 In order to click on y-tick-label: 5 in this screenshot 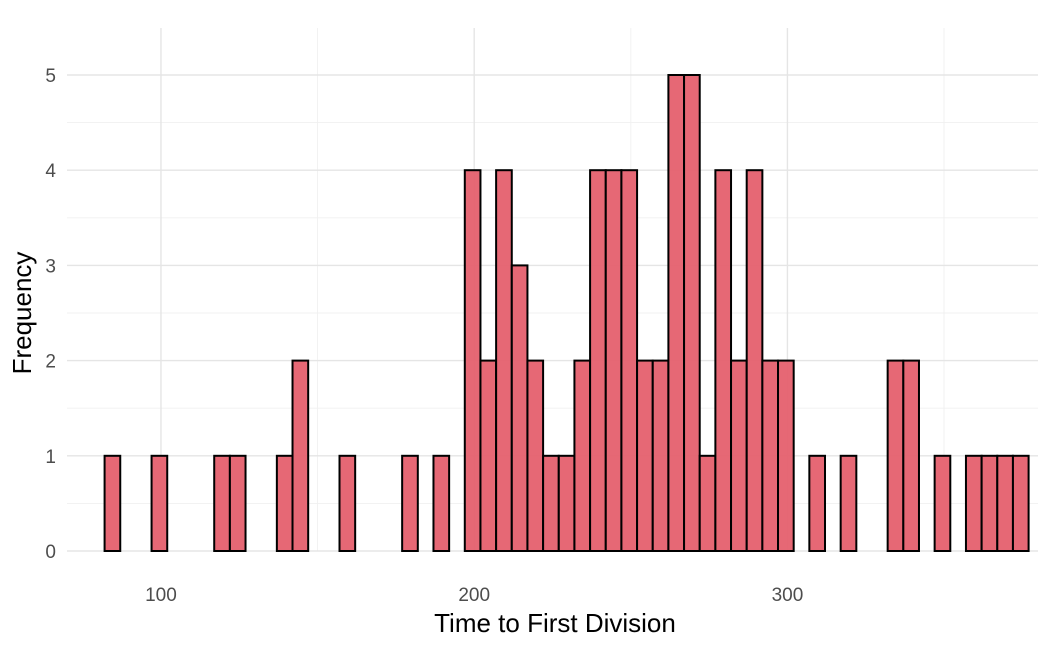, I will do `click(50, 76)`.